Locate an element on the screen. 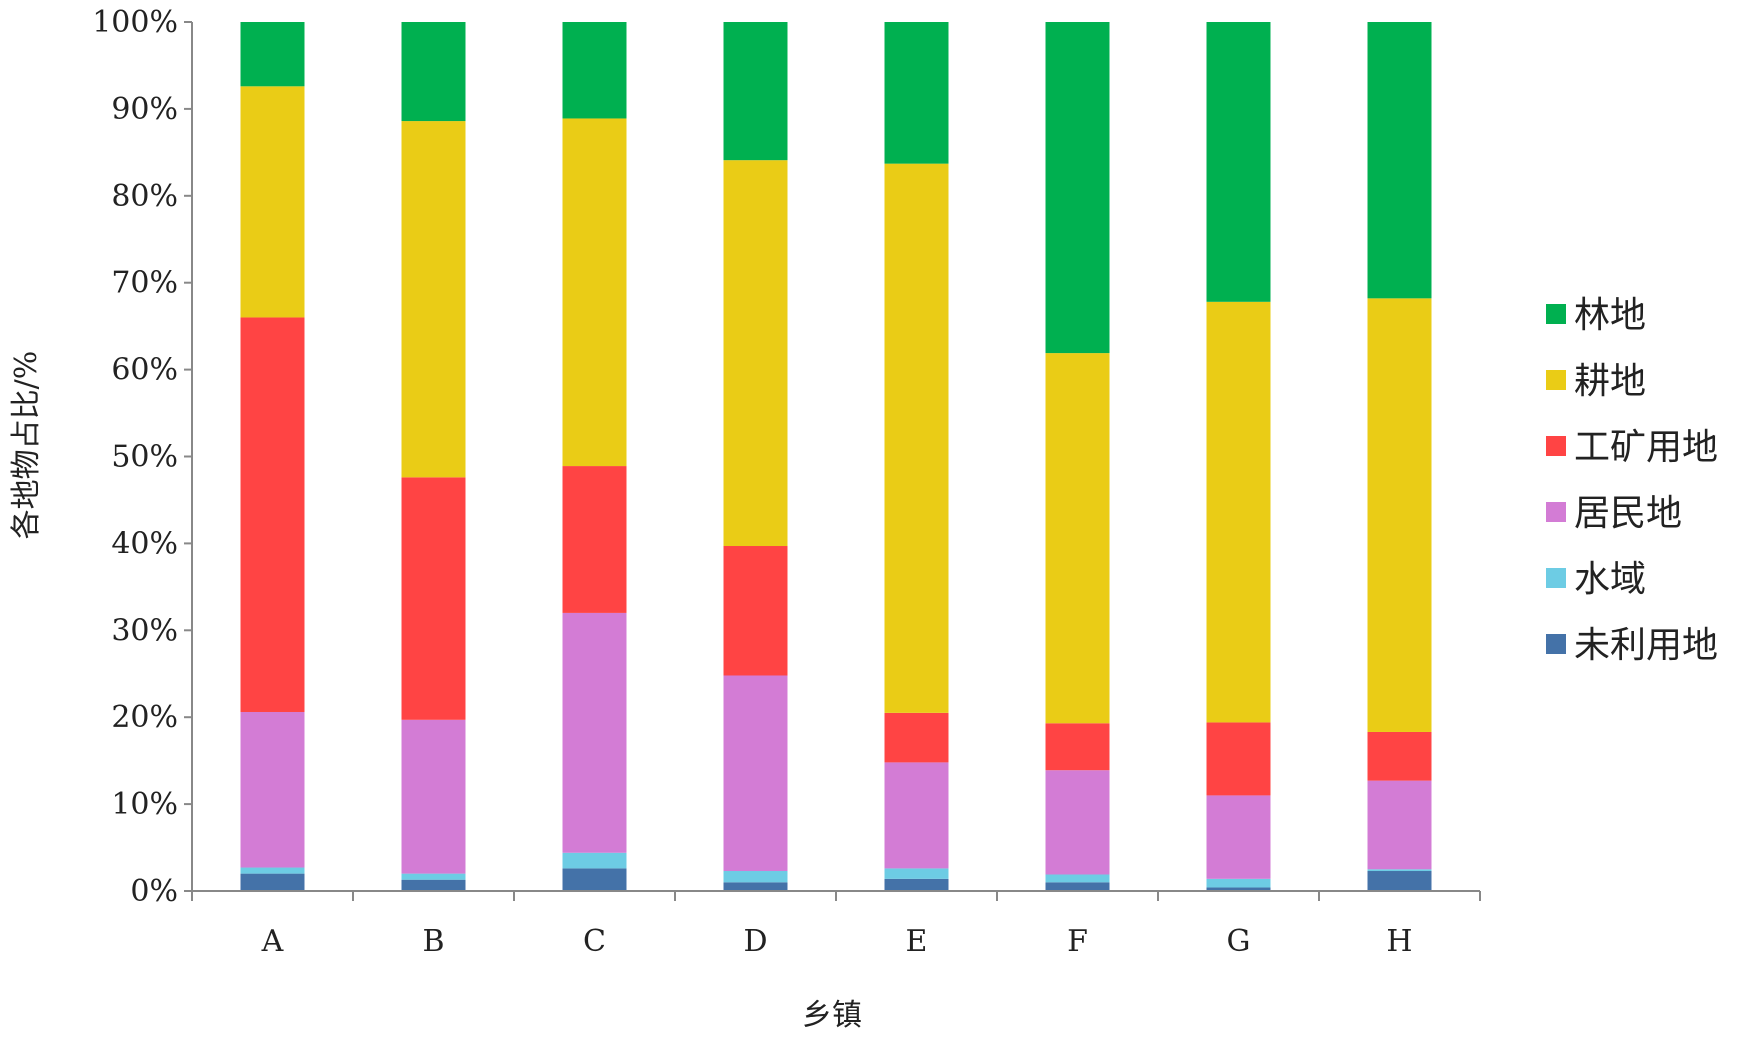 The height and width of the screenshot is (1044, 1741). legend-label: 居民地 is located at coordinates (1628, 513).